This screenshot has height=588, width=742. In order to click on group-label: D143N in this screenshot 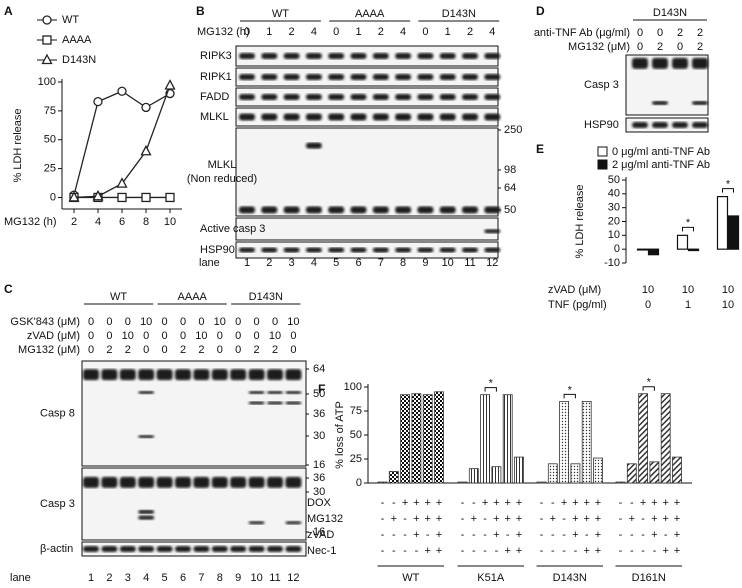, I will do `click(570, 578)`.